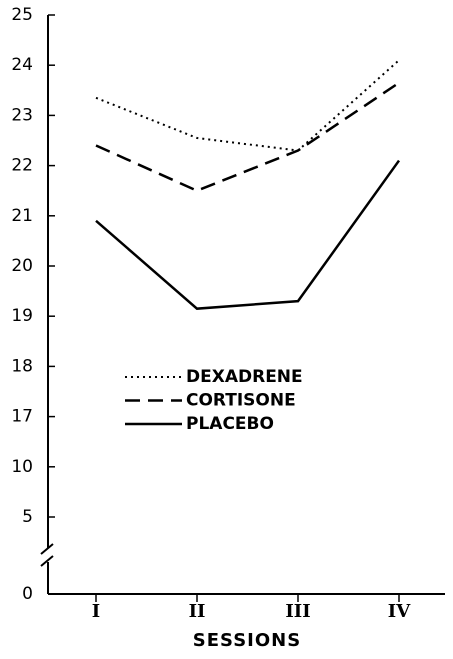 The image size is (453, 659). Describe the element at coordinates (96, 611) in the screenshot. I see `x-tick-label: I` at that location.